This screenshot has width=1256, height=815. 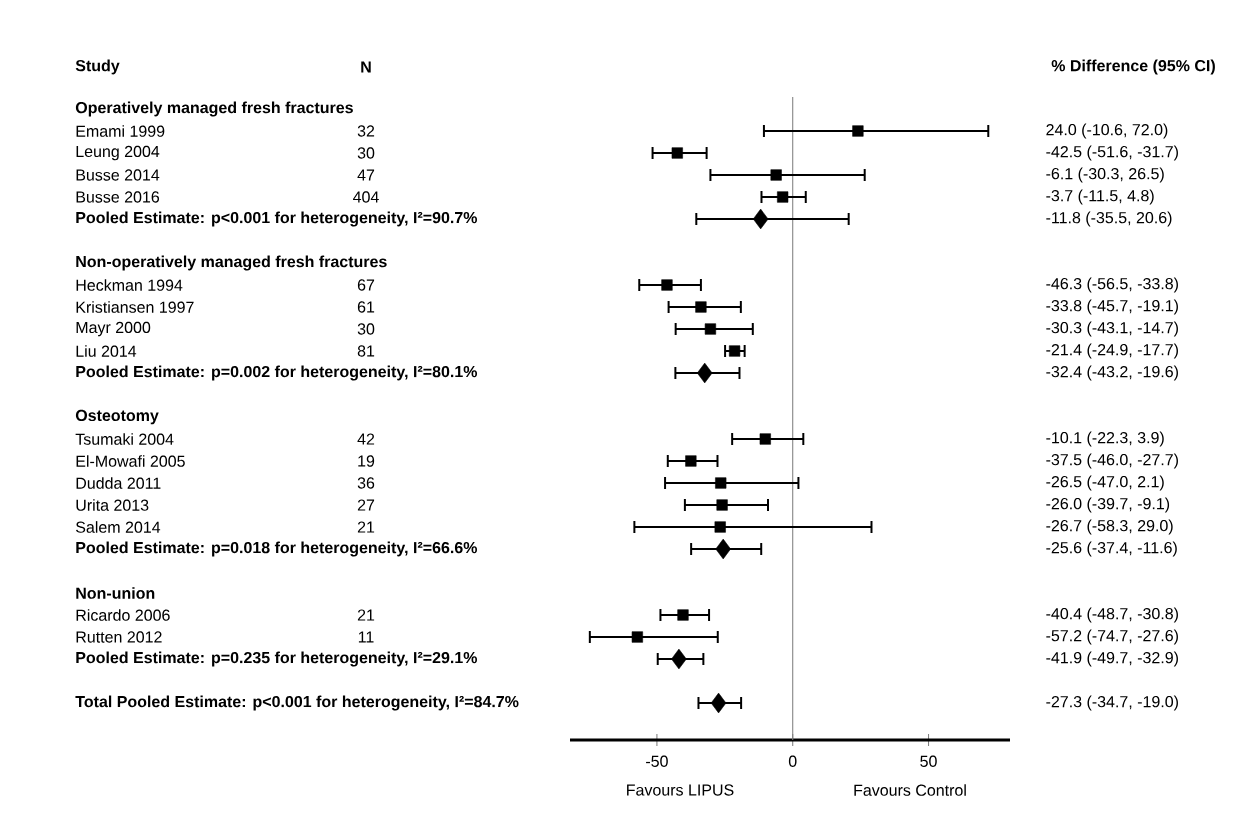 I want to click on text: -27.3 (-34.7, -19.0), so click(x=1112, y=703).